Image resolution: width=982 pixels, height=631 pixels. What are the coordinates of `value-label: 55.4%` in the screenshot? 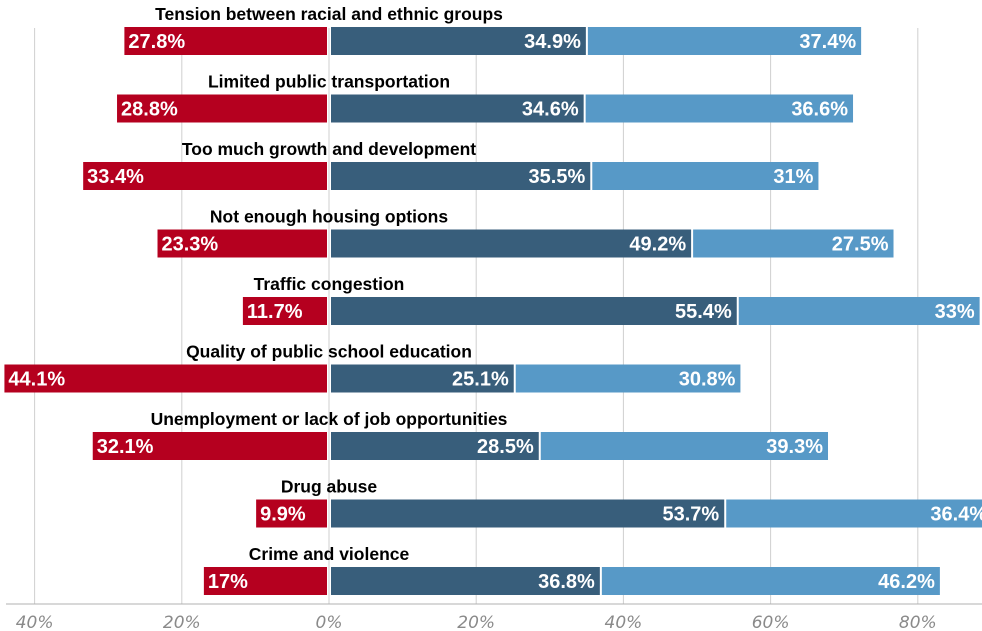 It's located at (703, 312).